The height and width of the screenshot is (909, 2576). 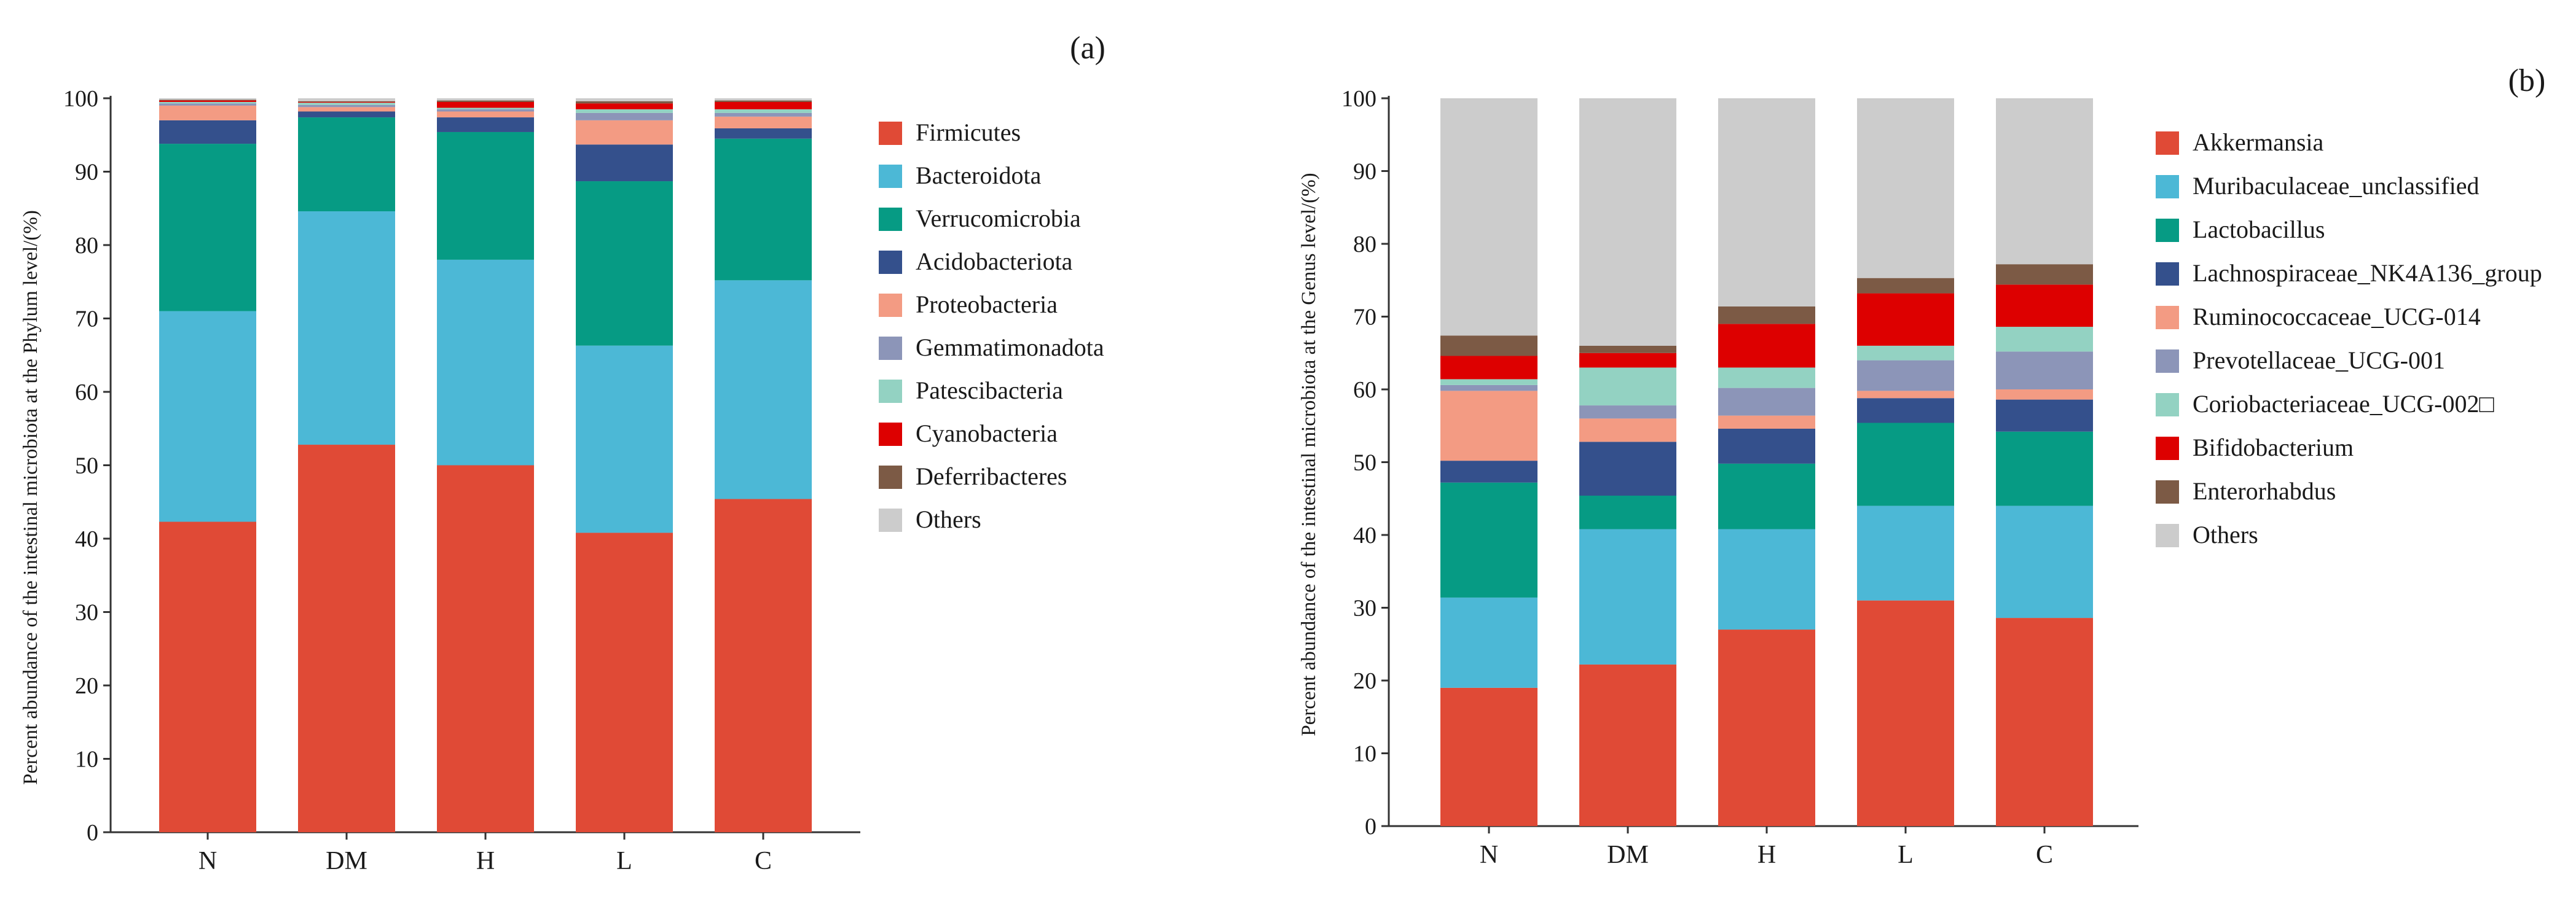 What do you see at coordinates (1766, 496) in the screenshot?
I see `genus-bar-h-lactobacillus` at bounding box center [1766, 496].